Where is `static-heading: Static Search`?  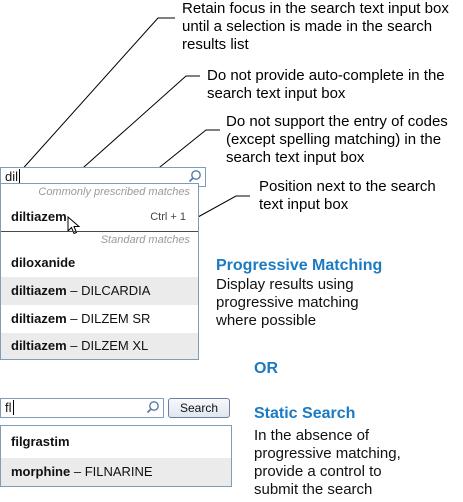 static-heading: Static Search is located at coordinates (305, 413).